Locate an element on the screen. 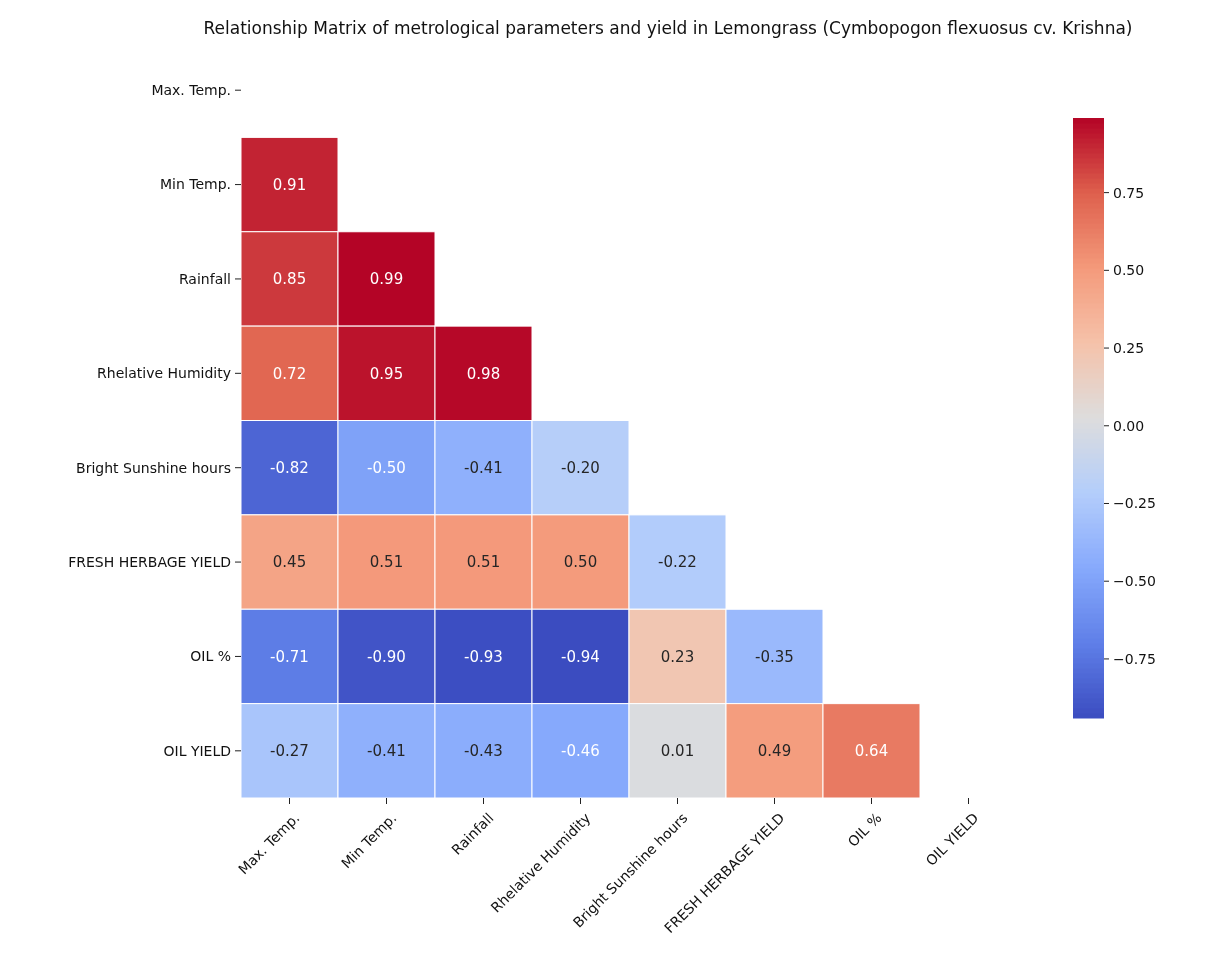 Image resolution: width=1205 pixels, height=953 pixels. y-tick-label: Bright Sunshine hours is located at coordinates (153, 467).